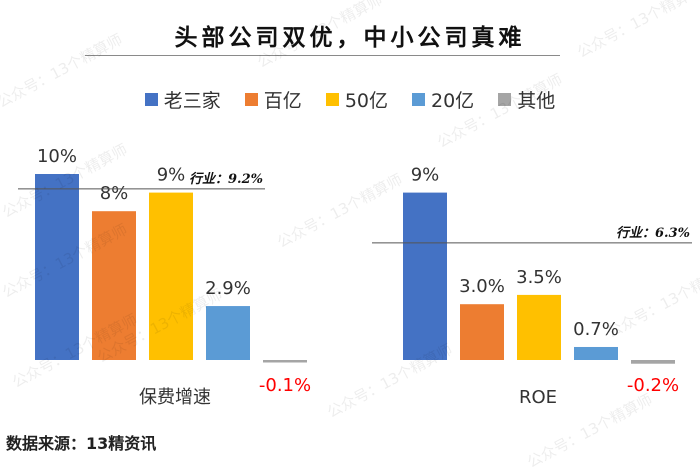  Describe the element at coordinates (482, 286) in the screenshot. I see `data-label: 3.0%` at that location.